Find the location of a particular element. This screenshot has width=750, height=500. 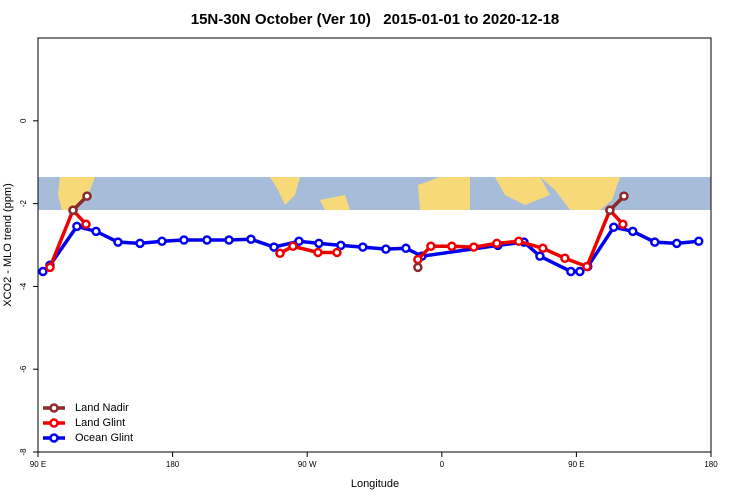

legend-label: Land Nadir is located at coordinates (102, 408).